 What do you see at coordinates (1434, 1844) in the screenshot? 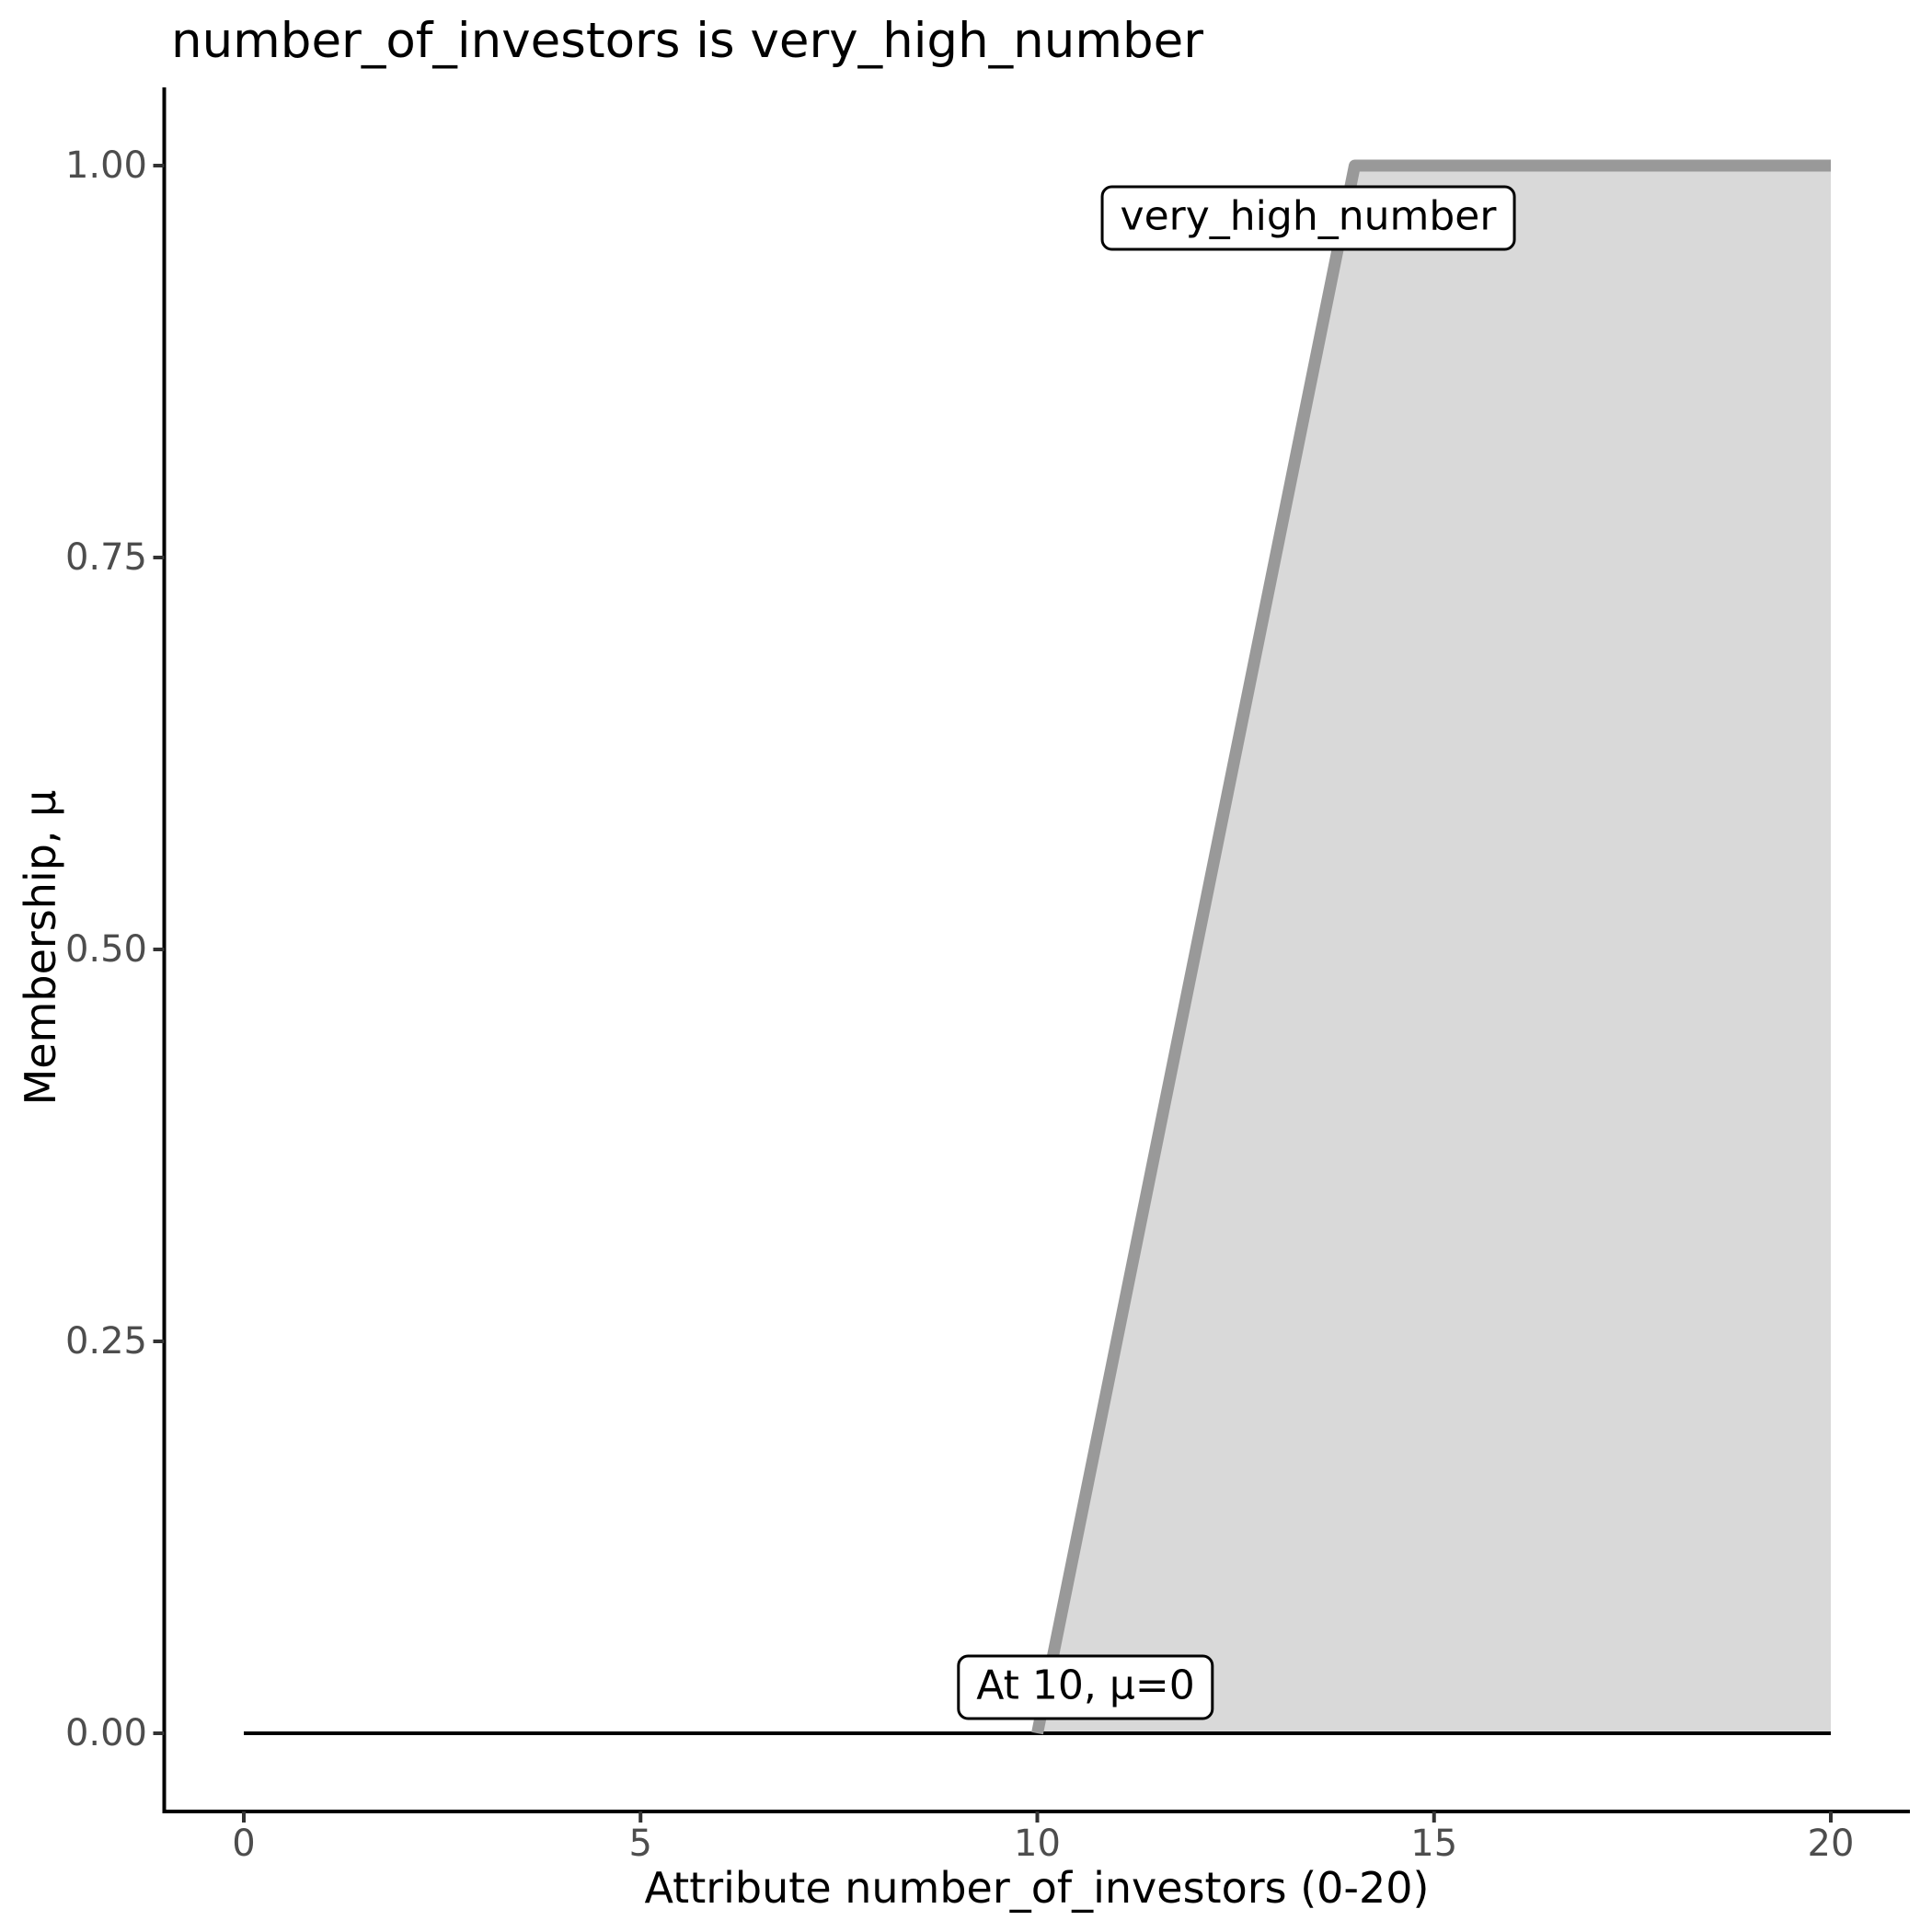
I see `x-tick-label: 15` at bounding box center [1434, 1844].